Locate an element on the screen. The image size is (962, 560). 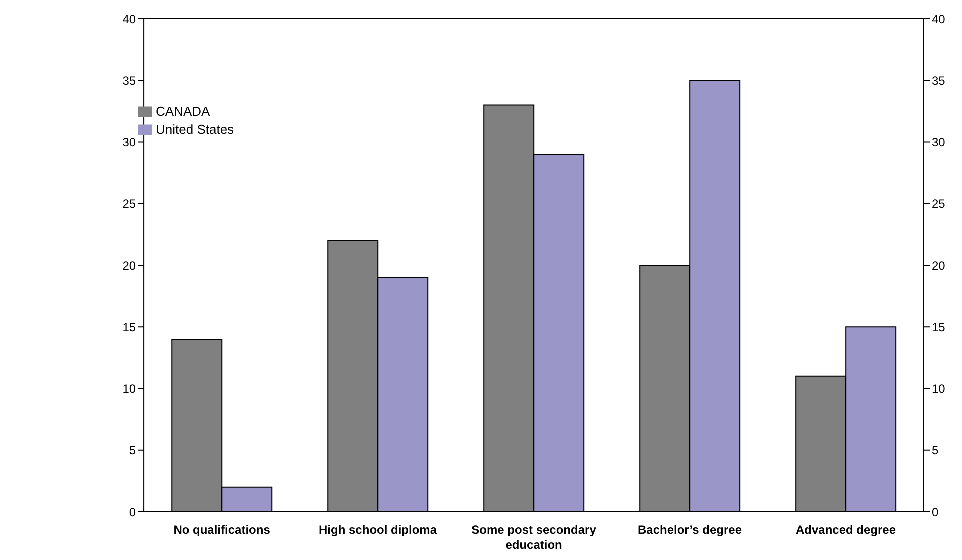
y-tick-label: 0 is located at coordinates (132, 512).